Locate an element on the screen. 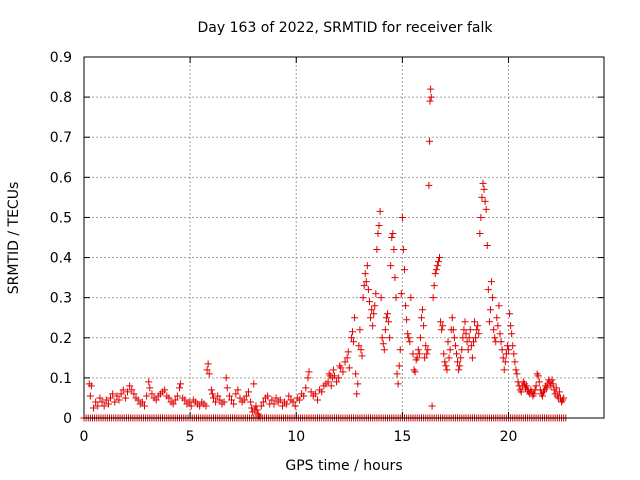 This screenshot has height=480, width=640. x-tick-label: 15 is located at coordinates (402, 437).